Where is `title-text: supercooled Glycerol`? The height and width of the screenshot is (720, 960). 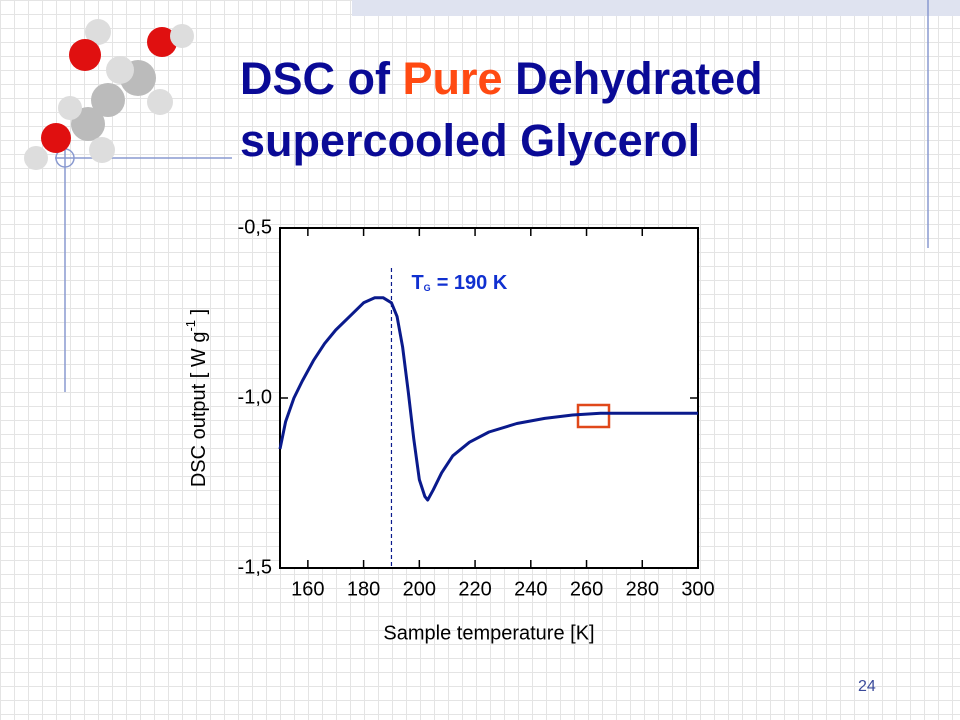
title-text: supercooled Glycerol is located at coordinates (470, 140).